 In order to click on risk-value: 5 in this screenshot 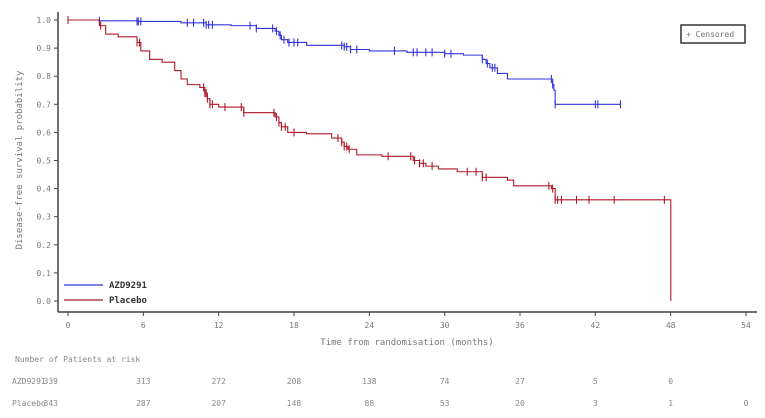, I will do `click(595, 381)`.